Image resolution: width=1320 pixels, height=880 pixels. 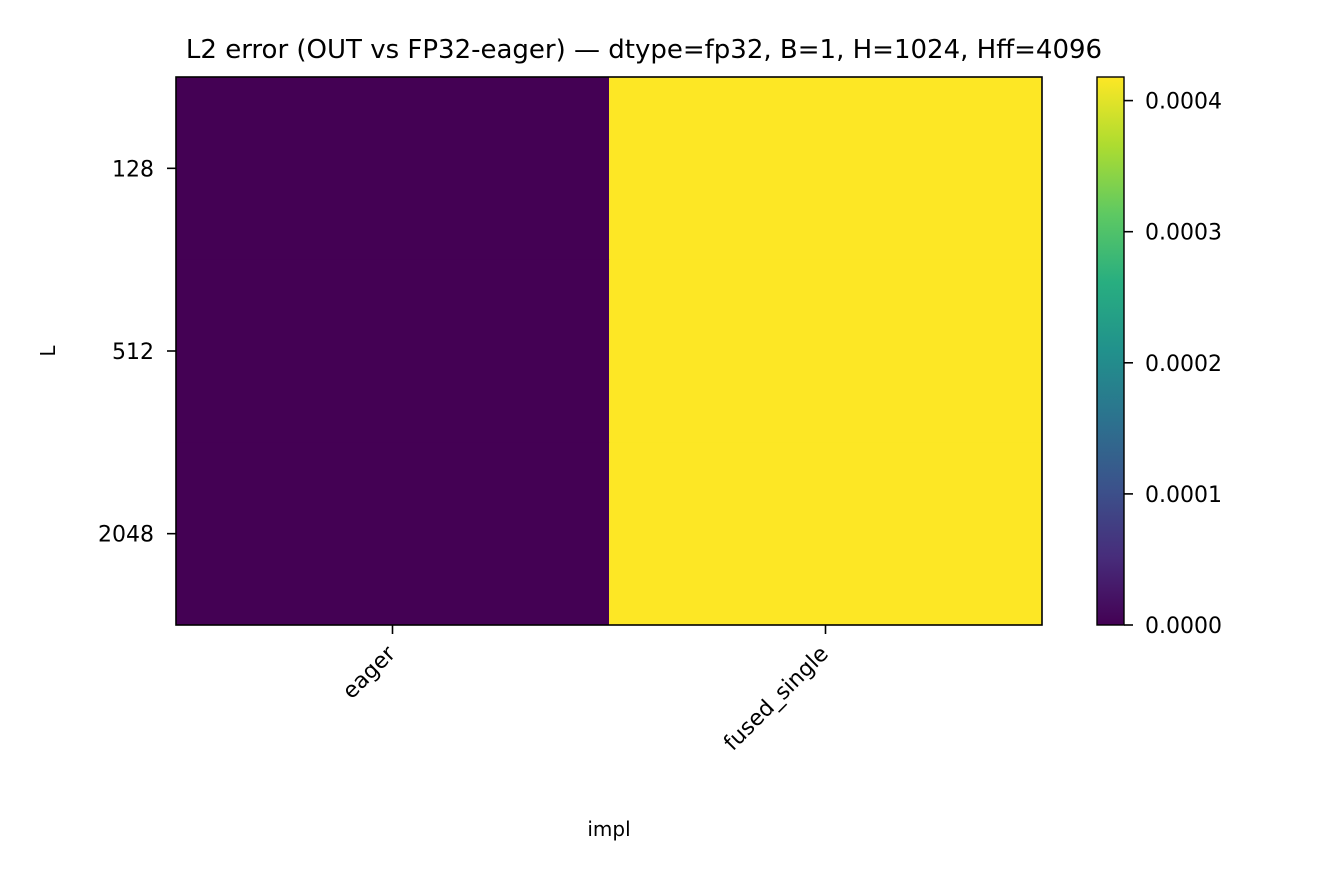 I want to click on heatmap-cell-2048-fused_single, so click(x=826, y=534).